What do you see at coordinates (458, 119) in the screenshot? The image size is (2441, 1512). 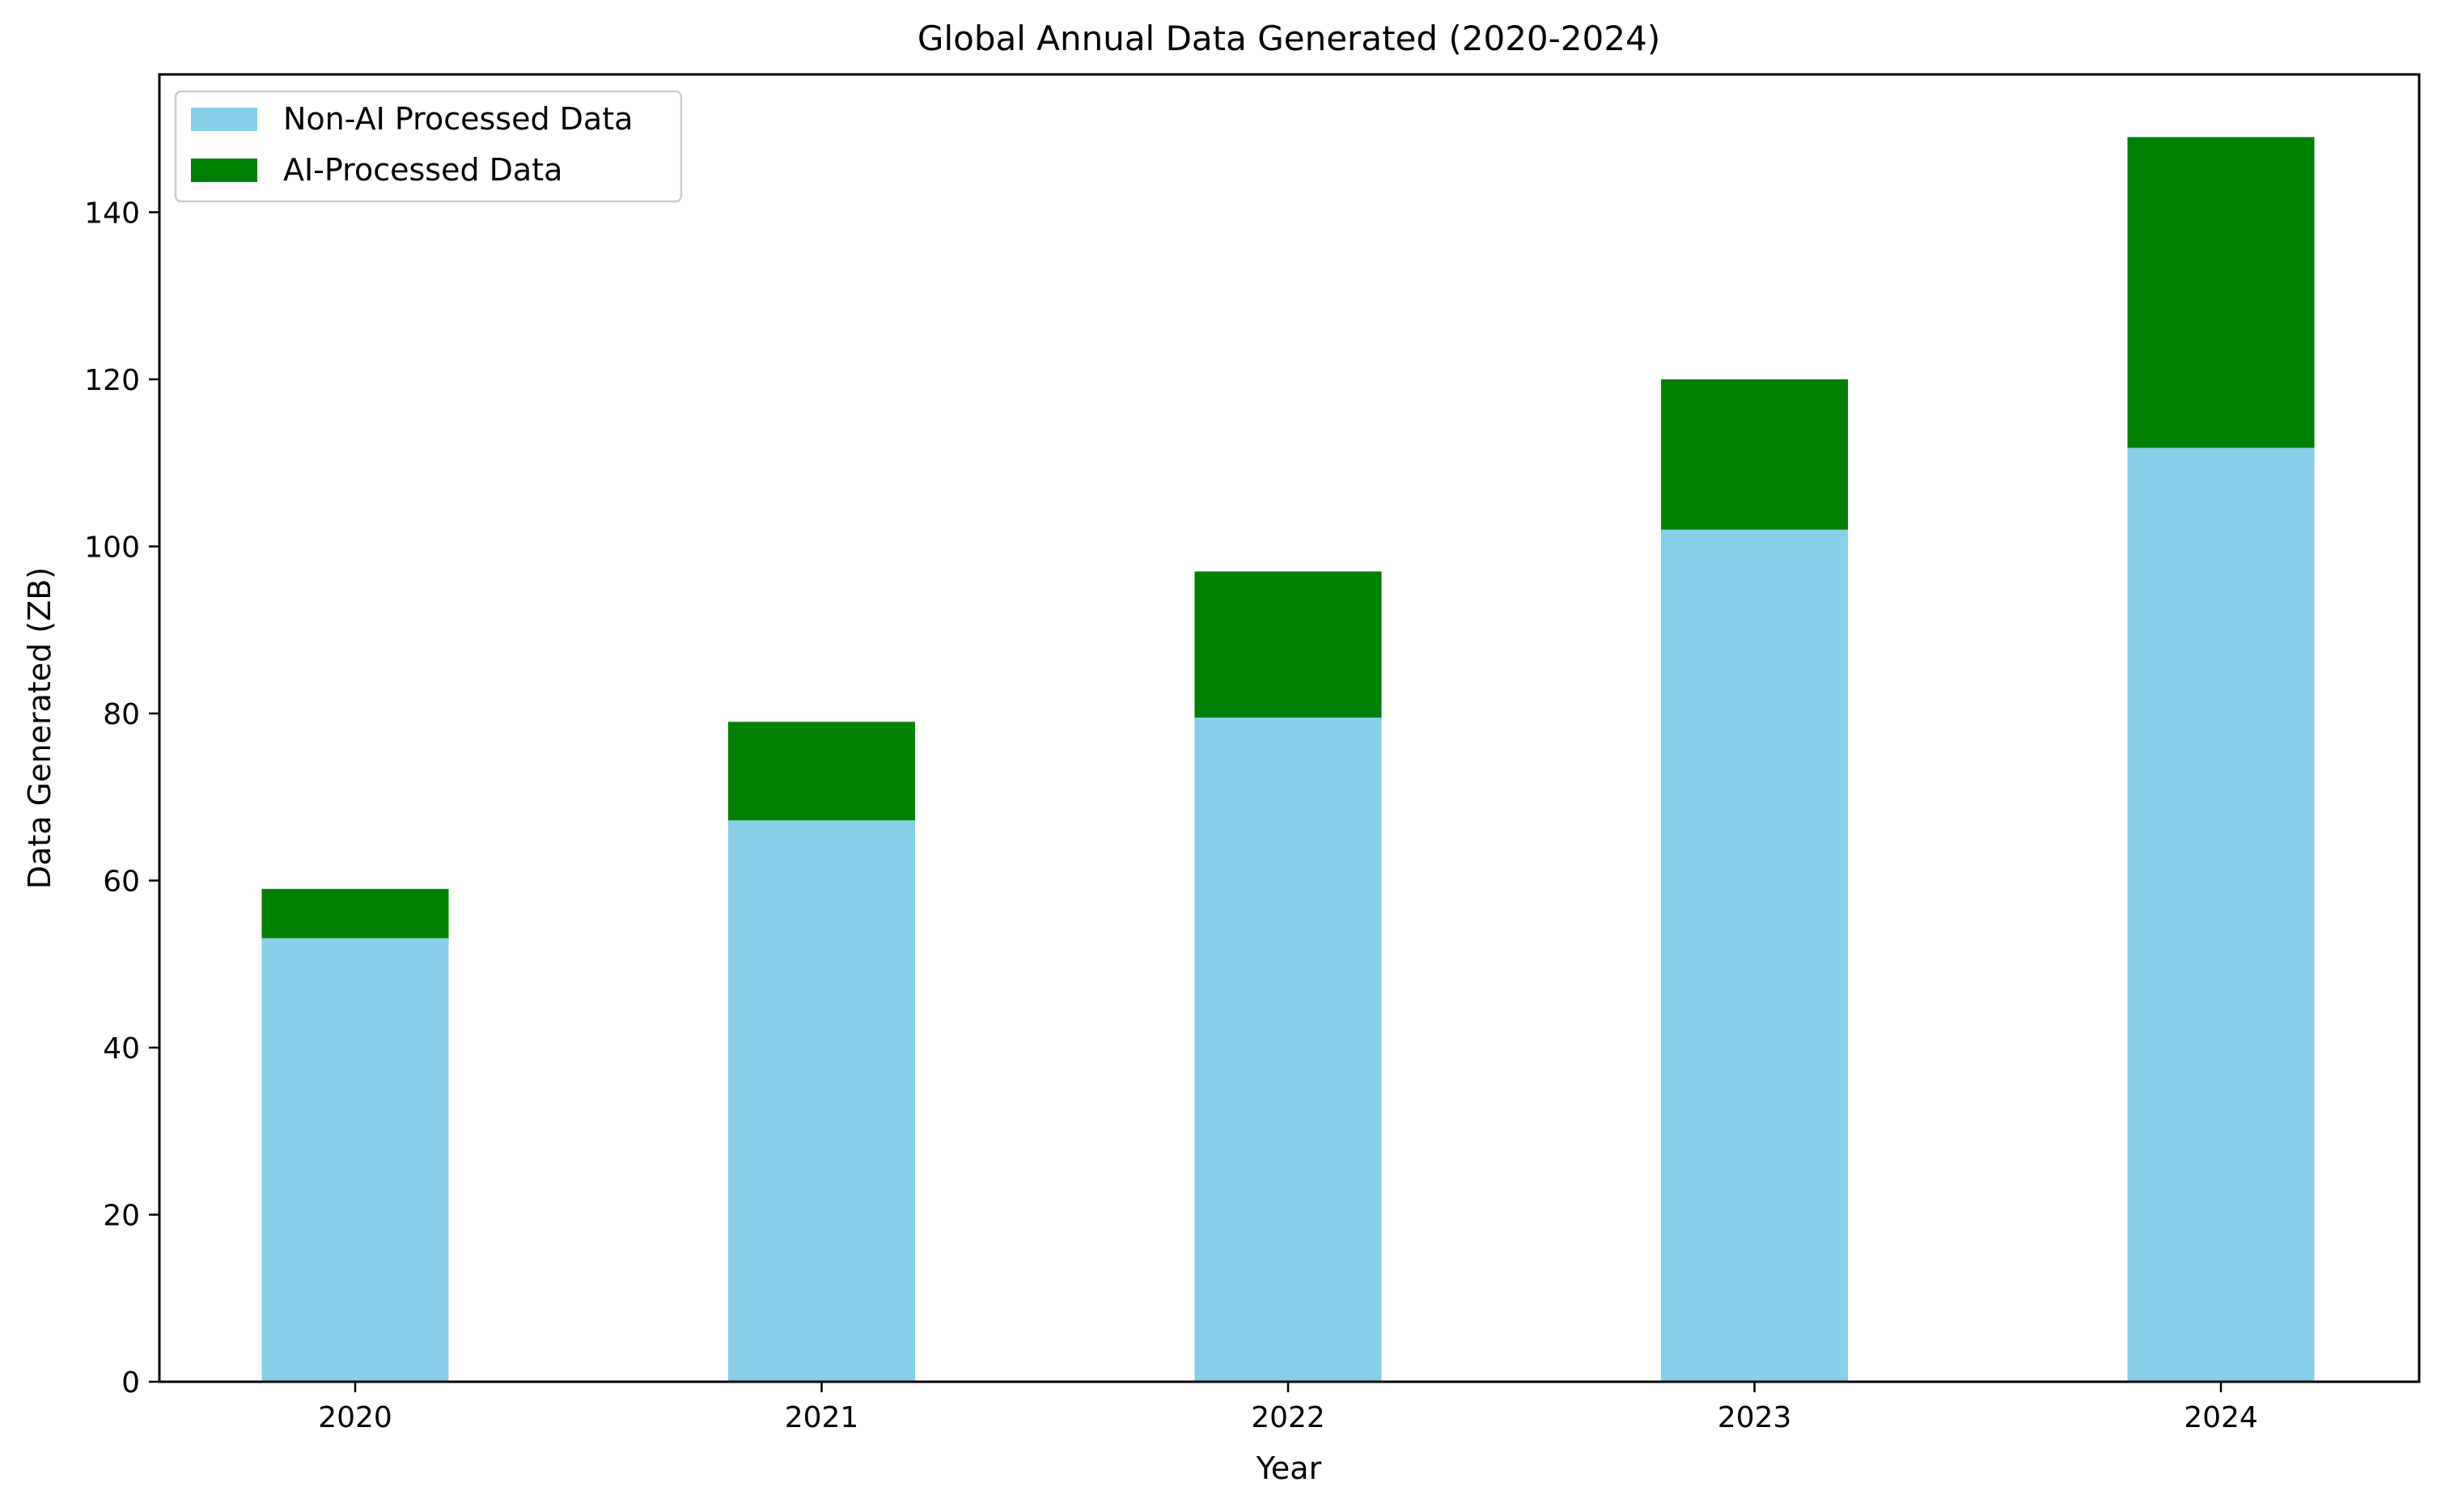 I see `legend-entry-non-ai: Non-AI Processed Data` at bounding box center [458, 119].